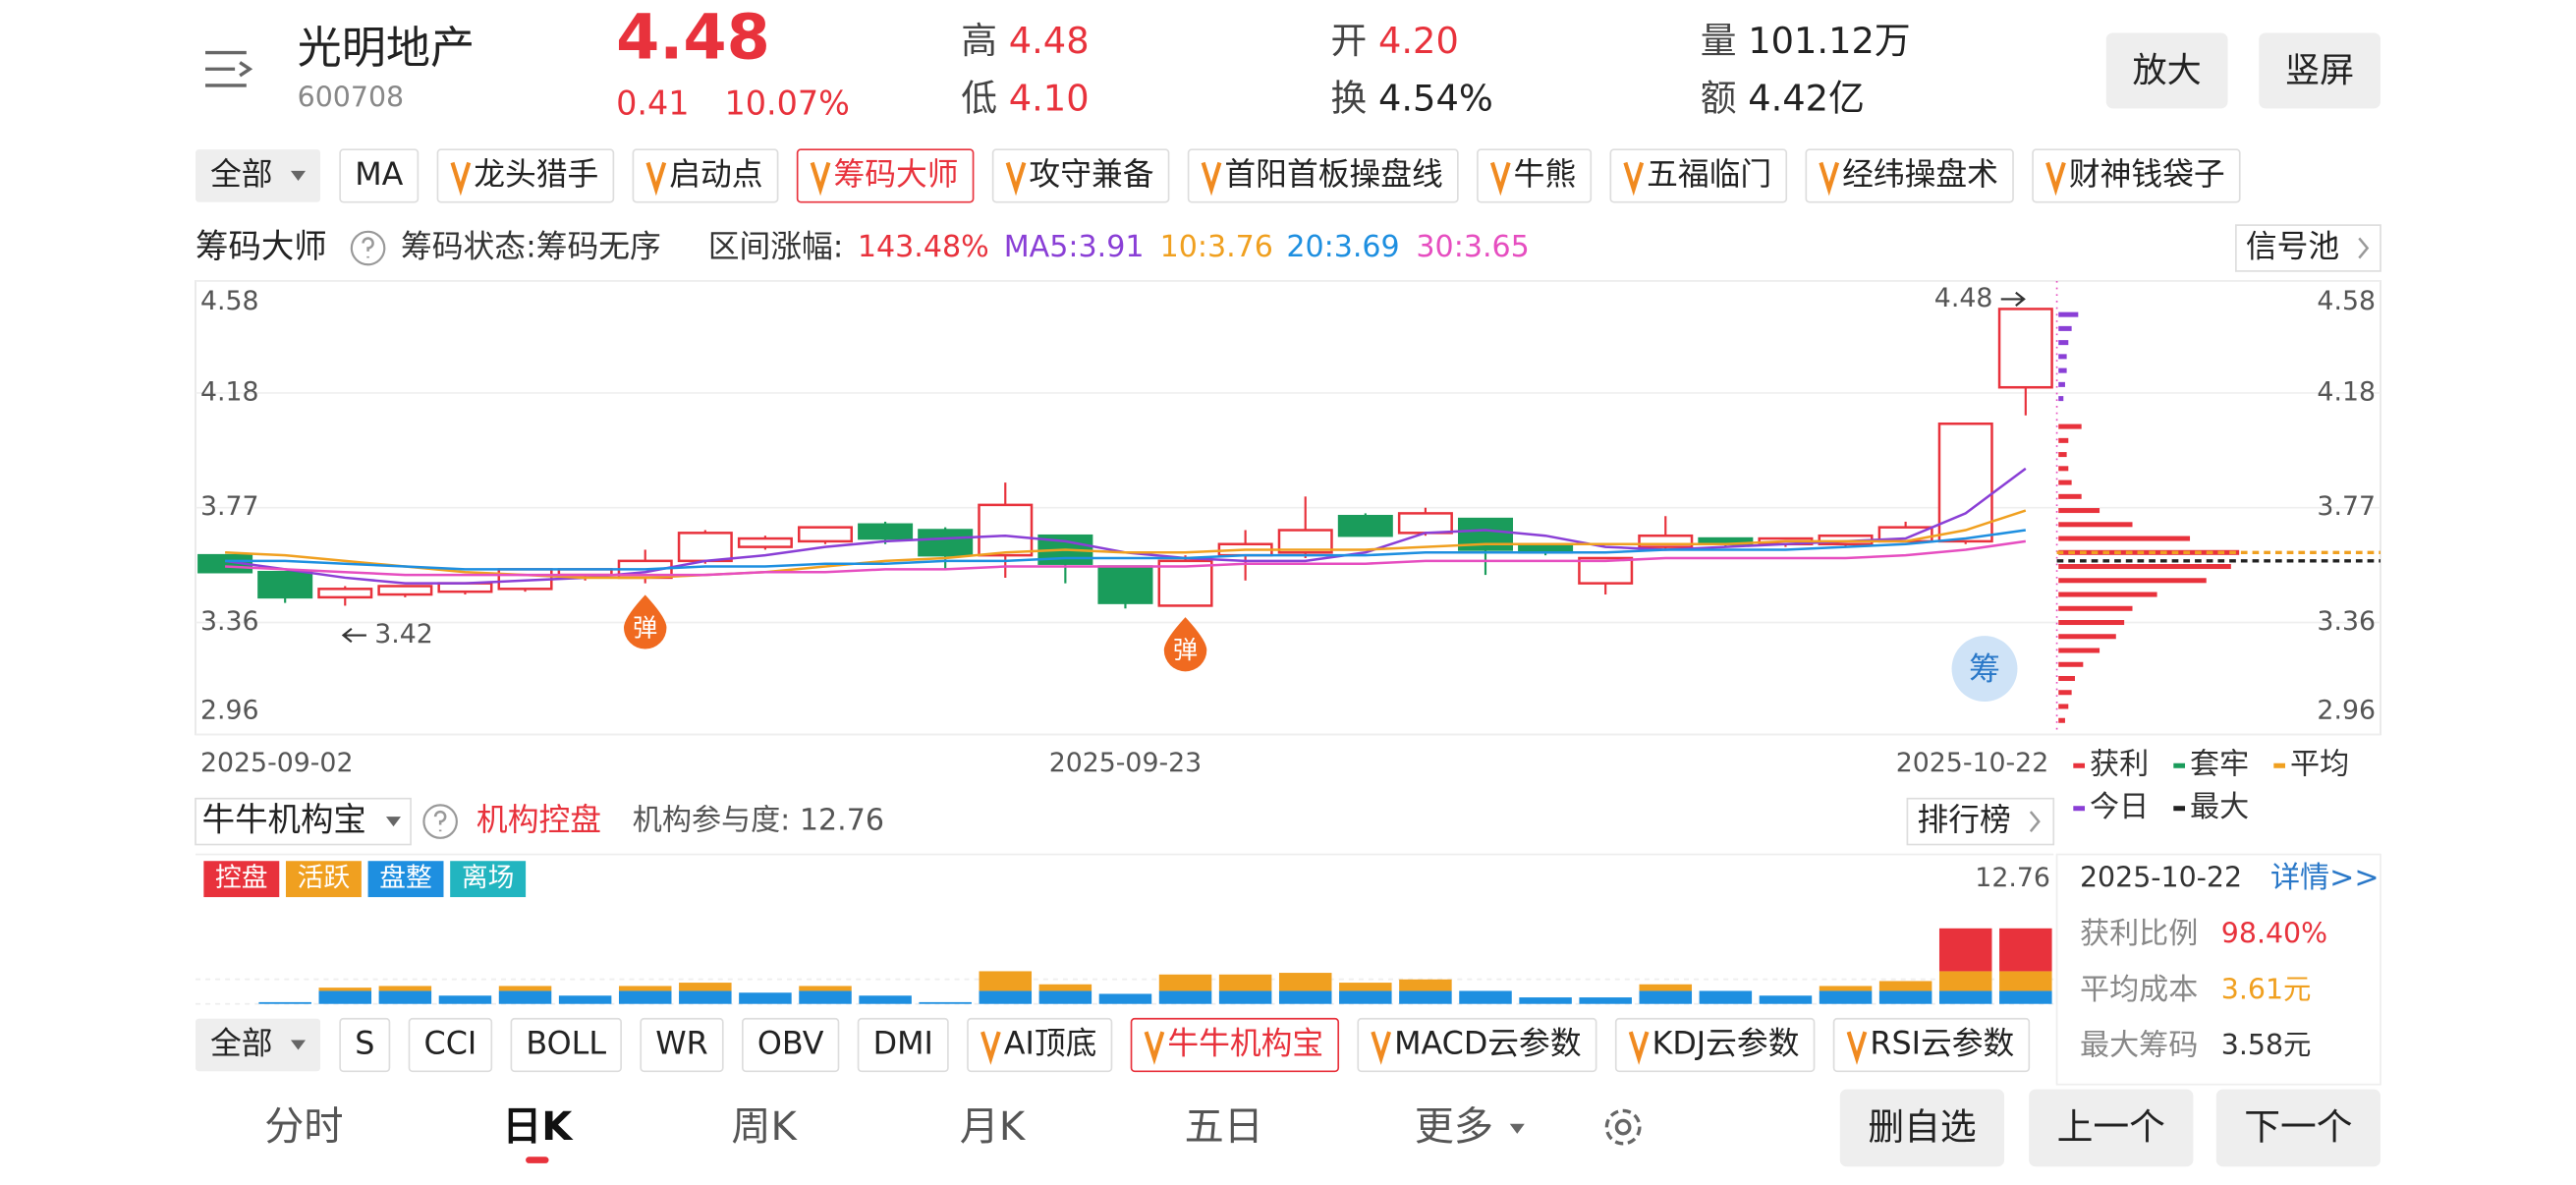  I want to click on chevron, so click(2035, 821).